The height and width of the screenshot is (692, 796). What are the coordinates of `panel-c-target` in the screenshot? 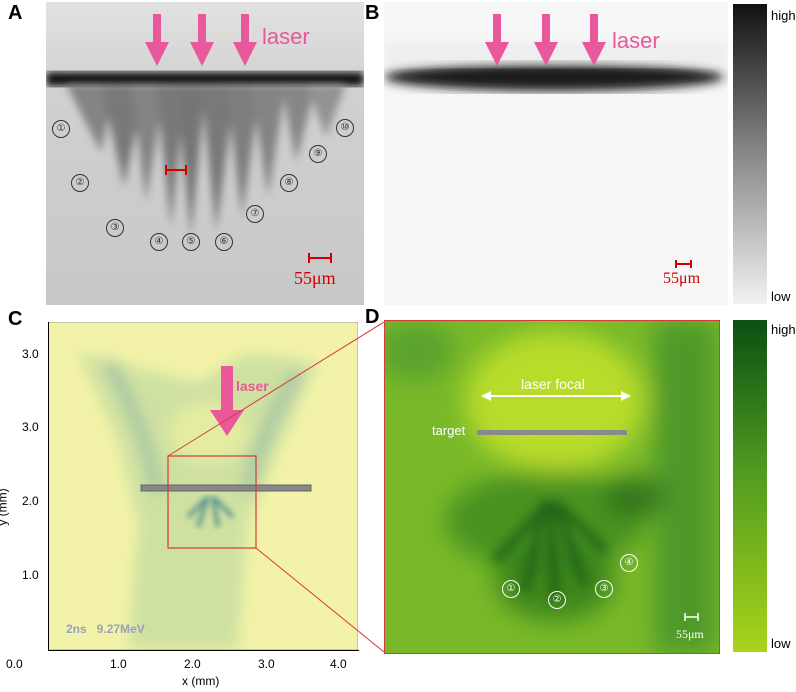 It's located at (226, 488).